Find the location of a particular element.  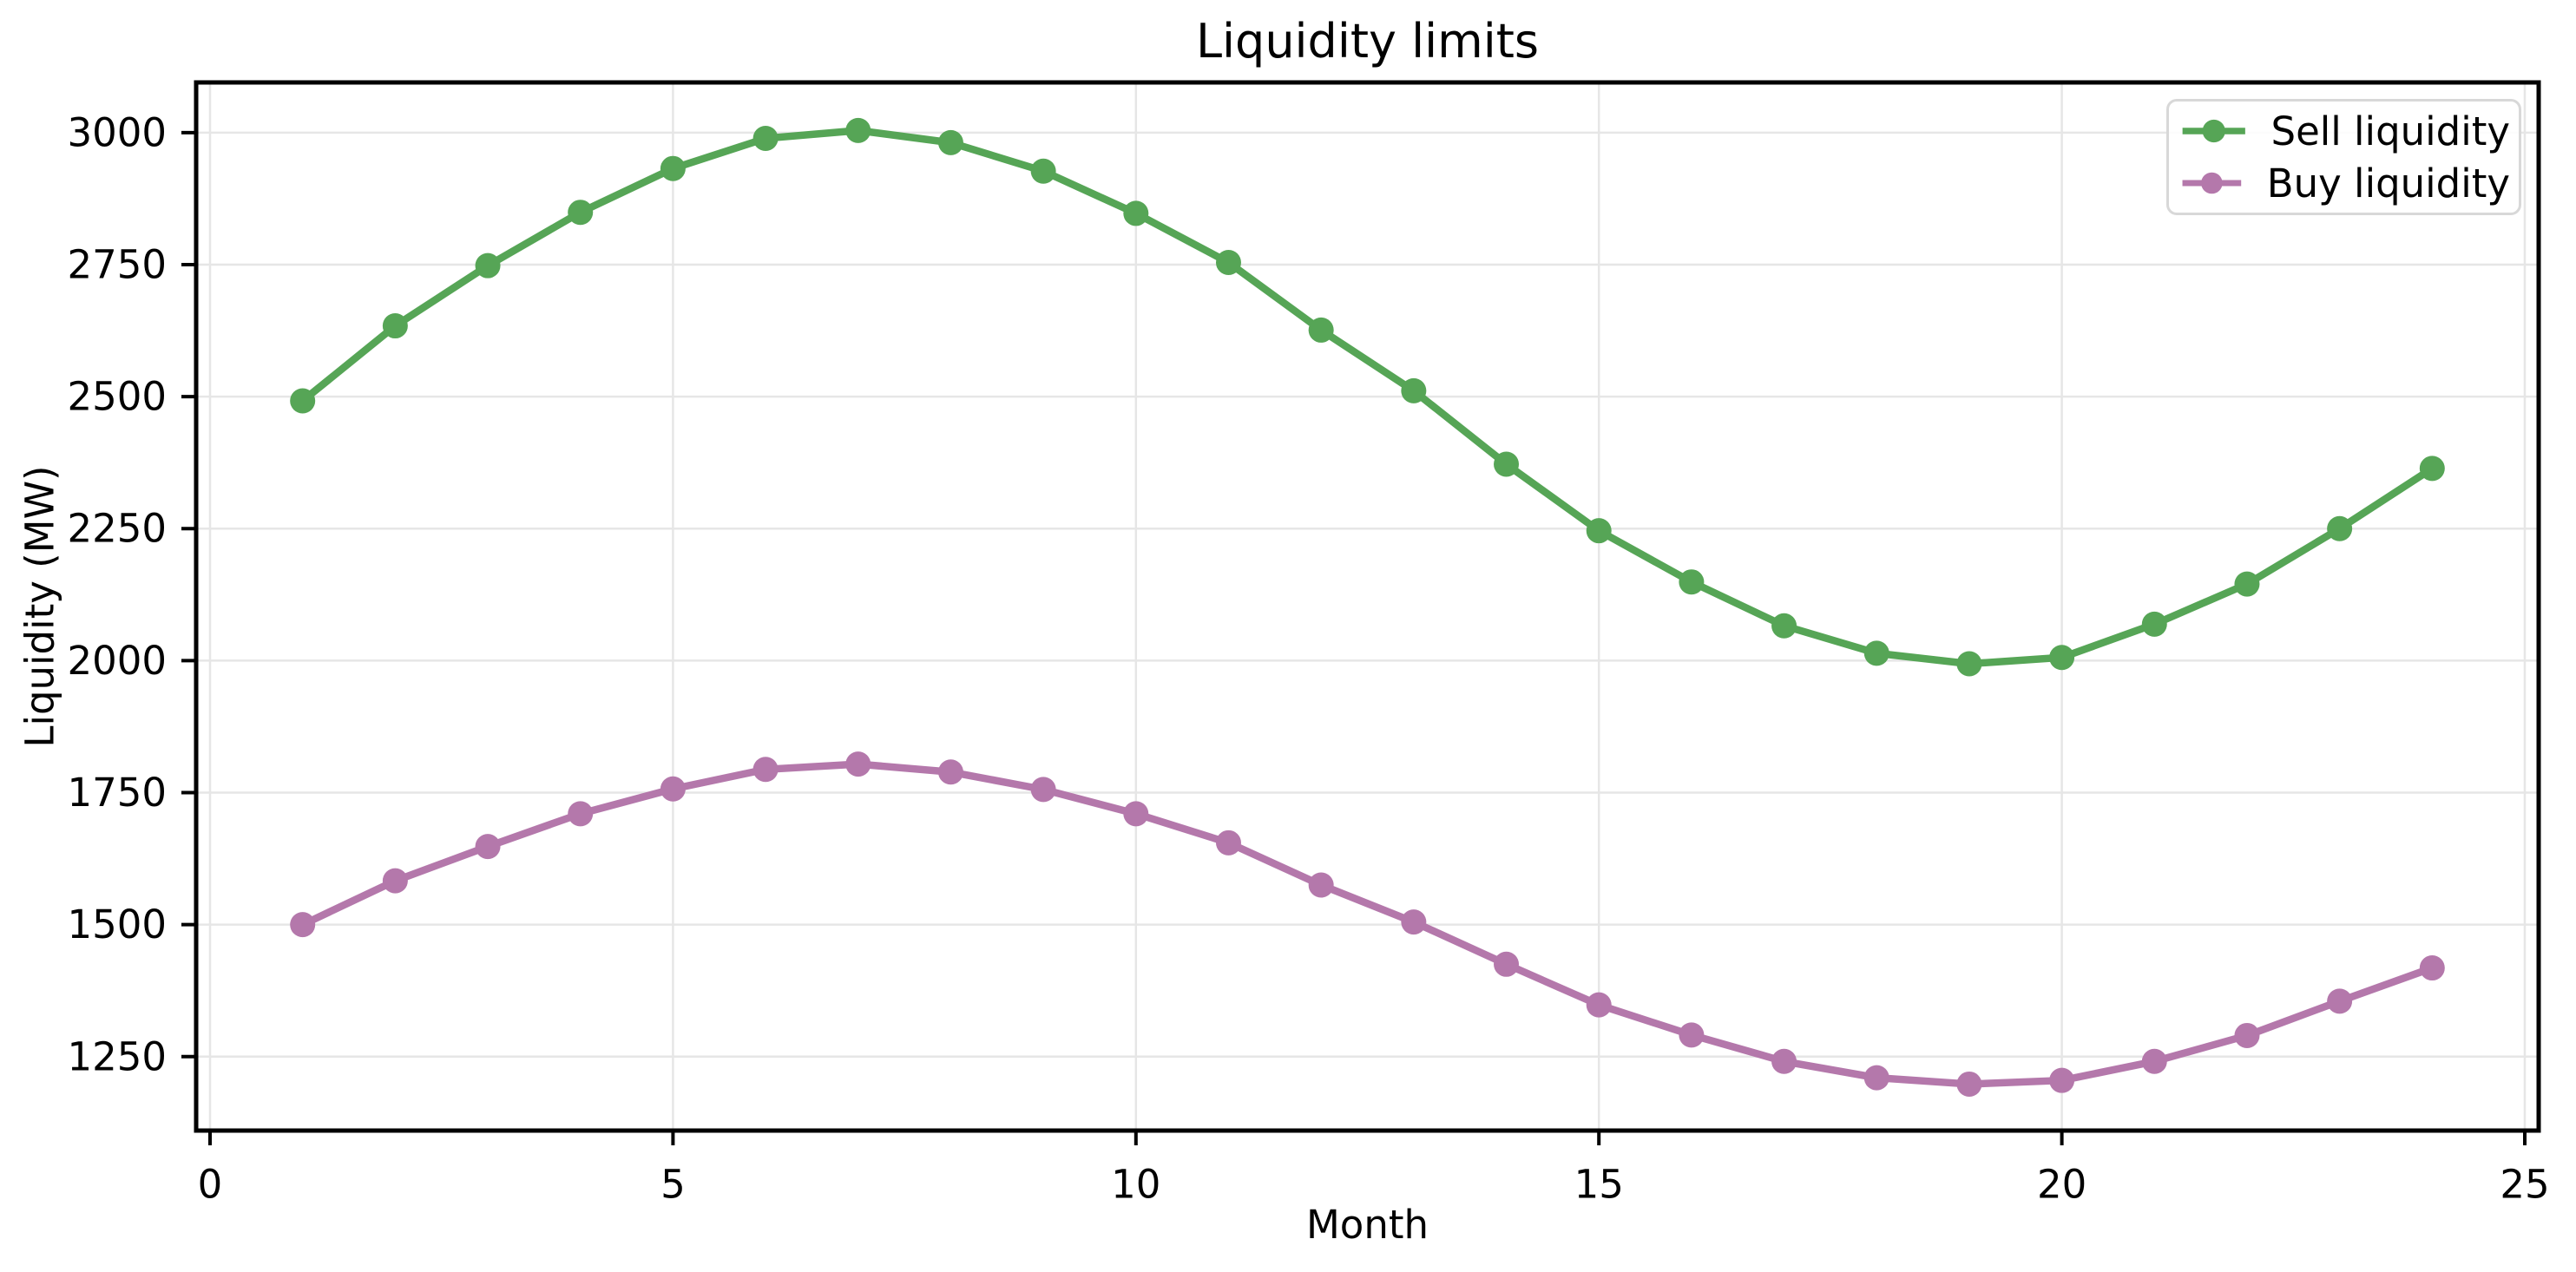

x-tick-label: 25 is located at coordinates (2524, 1185).